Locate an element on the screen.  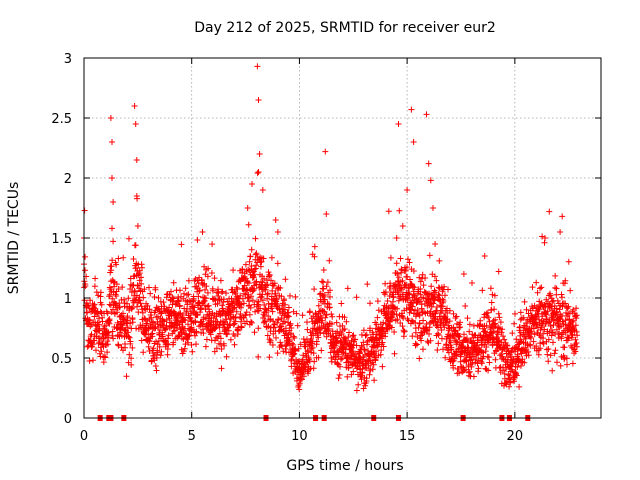
x-tick-label: 5 is located at coordinates (192, 436).